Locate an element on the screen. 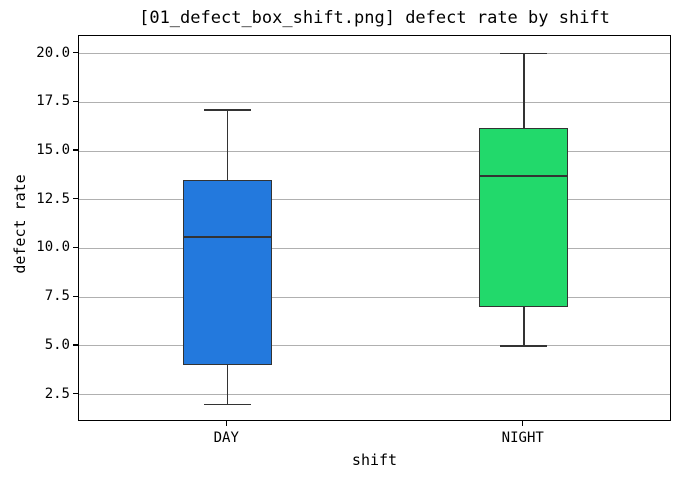  x-tick-mark-night is located at coordinates (523, 423).